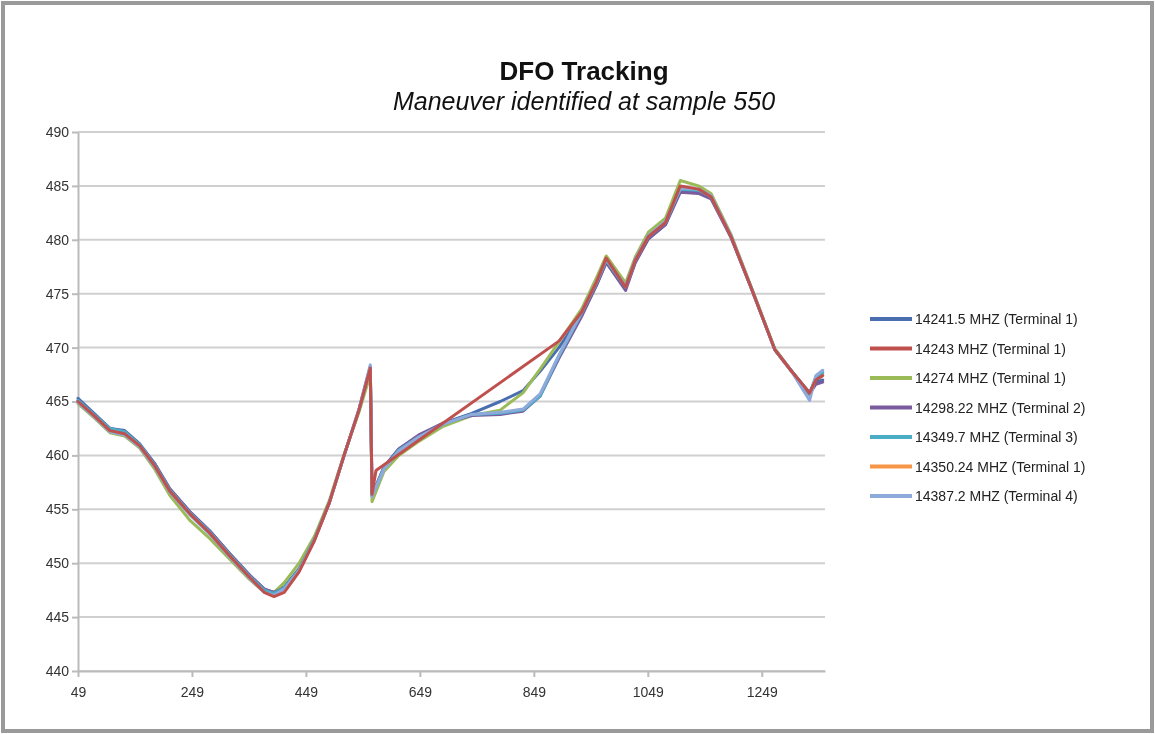 The height and width of the screenshot is (734, 1155). Describe the element at coordinates (306, 691) in the screenshot. I see `x-tick-label: 449` at that location.